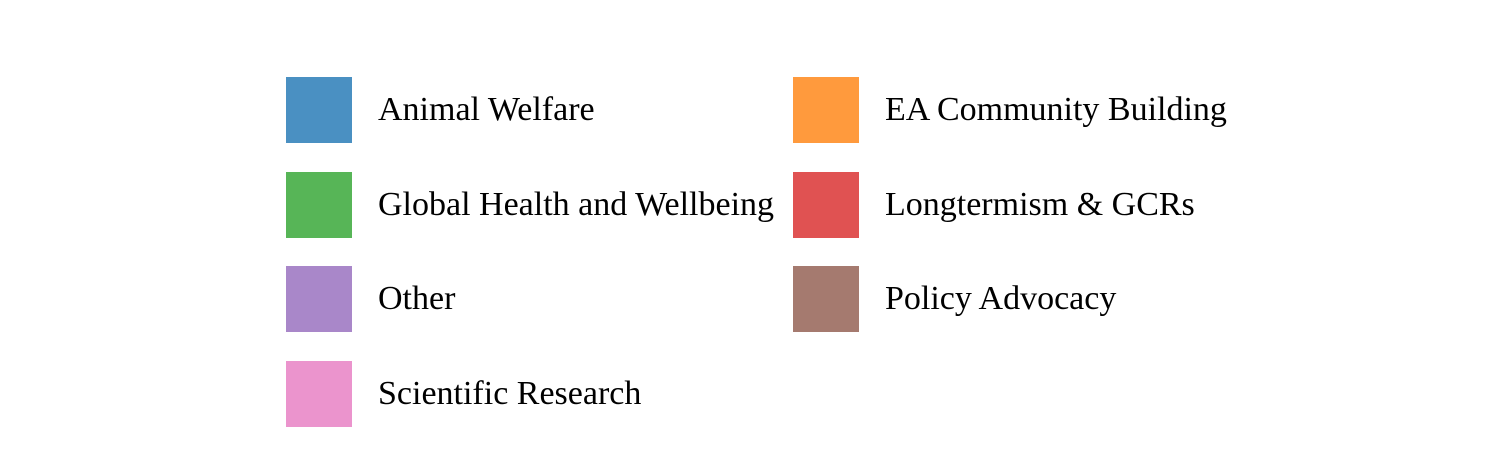  What do you see at coordinates (417, 298) in the screenshot?
I see `legend-label: Other` at bounding box center [417, 298].